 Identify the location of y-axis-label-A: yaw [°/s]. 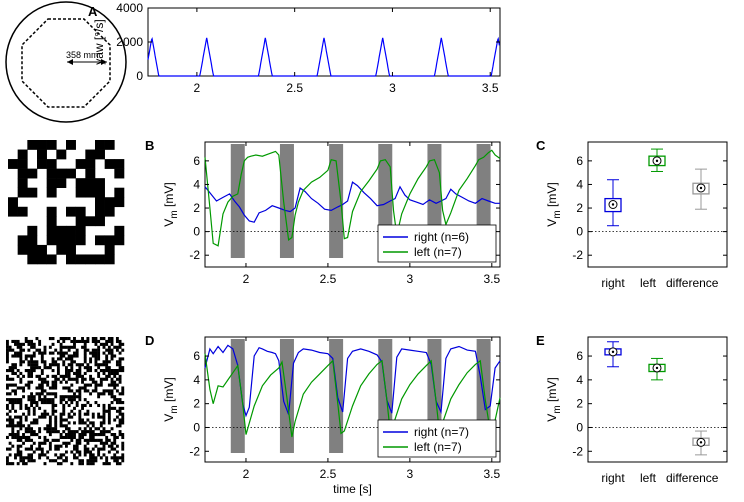
(99, 41).